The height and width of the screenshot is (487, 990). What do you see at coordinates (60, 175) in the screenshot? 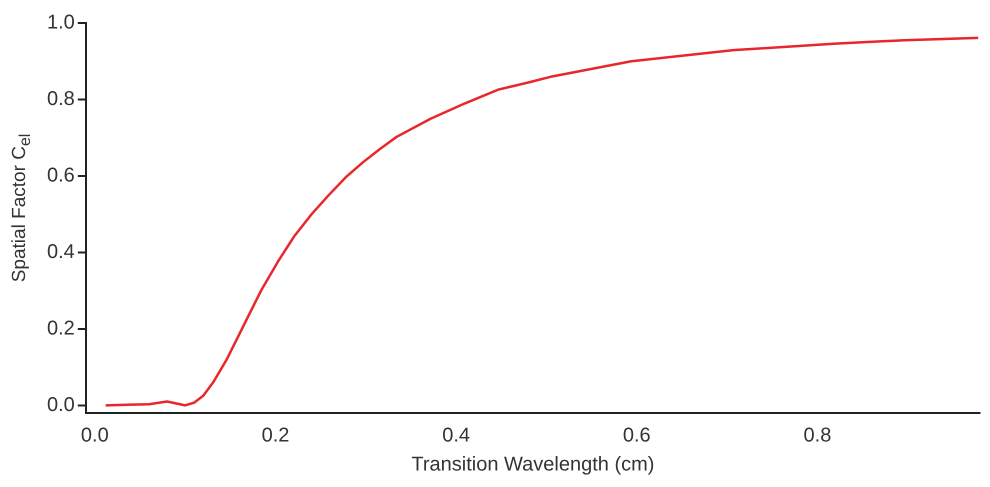
I see `y-tick-label: 0.6` at bounding box center [60, 175].